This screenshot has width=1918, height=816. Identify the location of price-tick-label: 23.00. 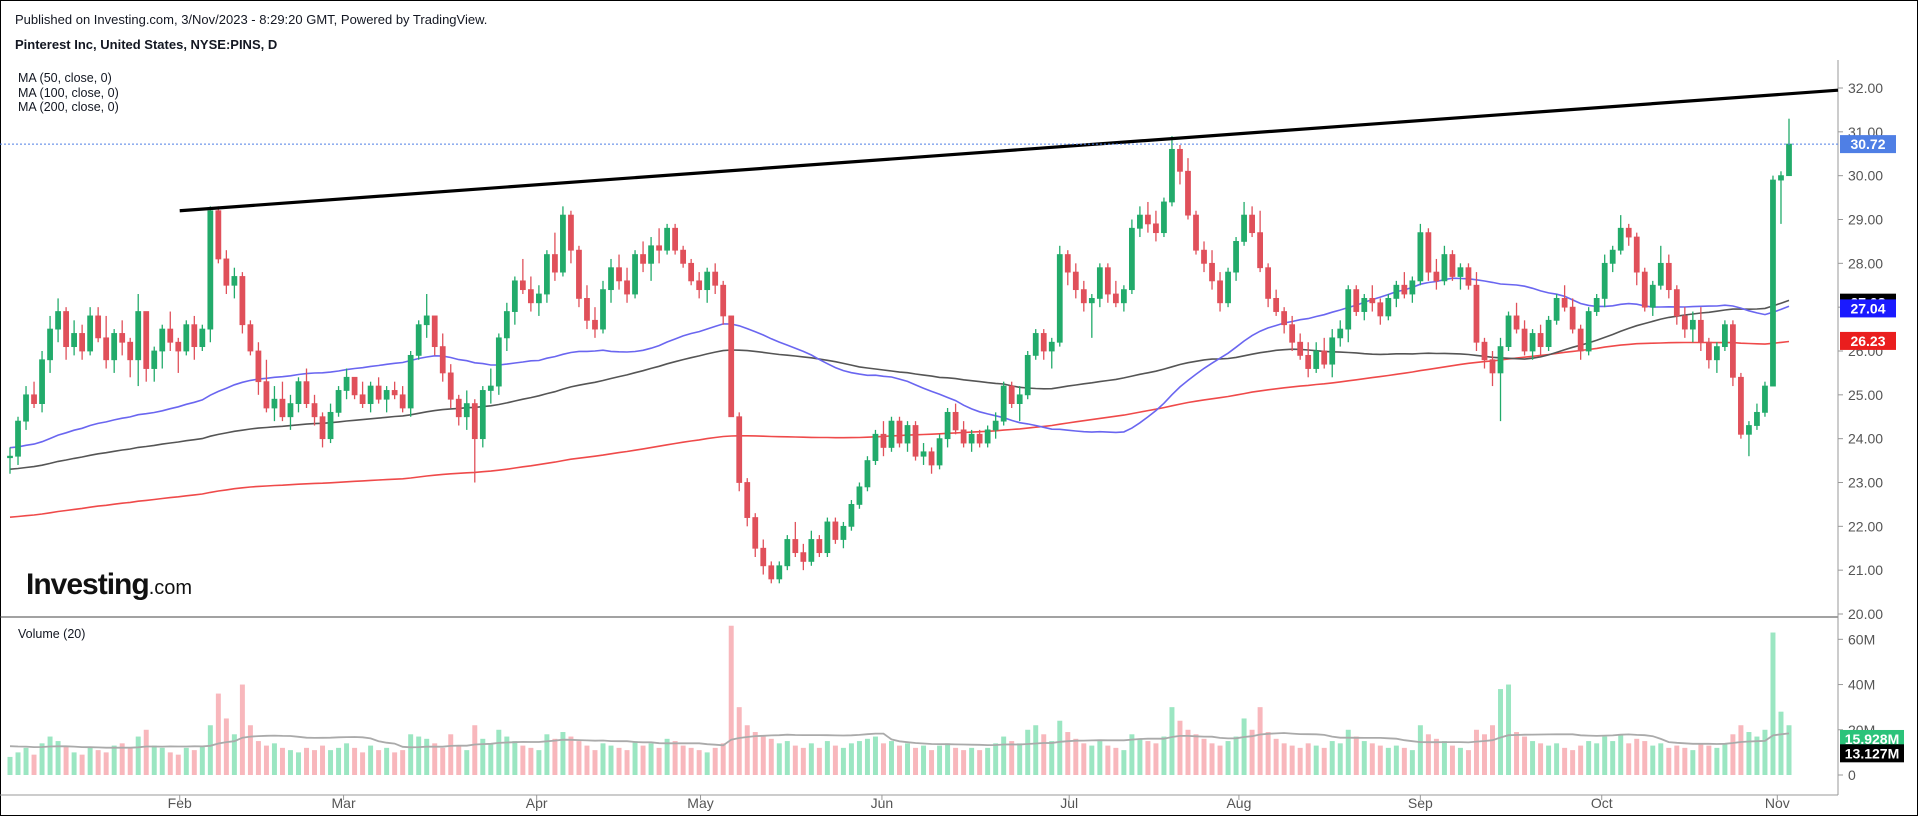
(1865, 483).